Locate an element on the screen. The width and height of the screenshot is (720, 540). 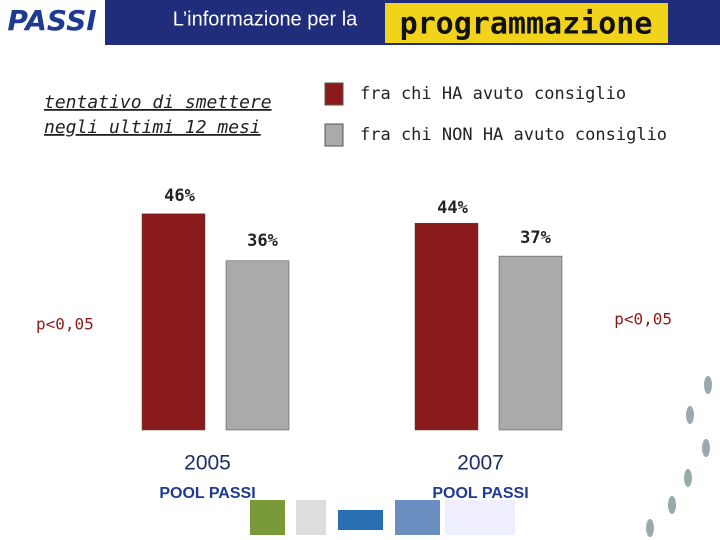
header-keyword: programmazione is located at coordinates (526, 24).